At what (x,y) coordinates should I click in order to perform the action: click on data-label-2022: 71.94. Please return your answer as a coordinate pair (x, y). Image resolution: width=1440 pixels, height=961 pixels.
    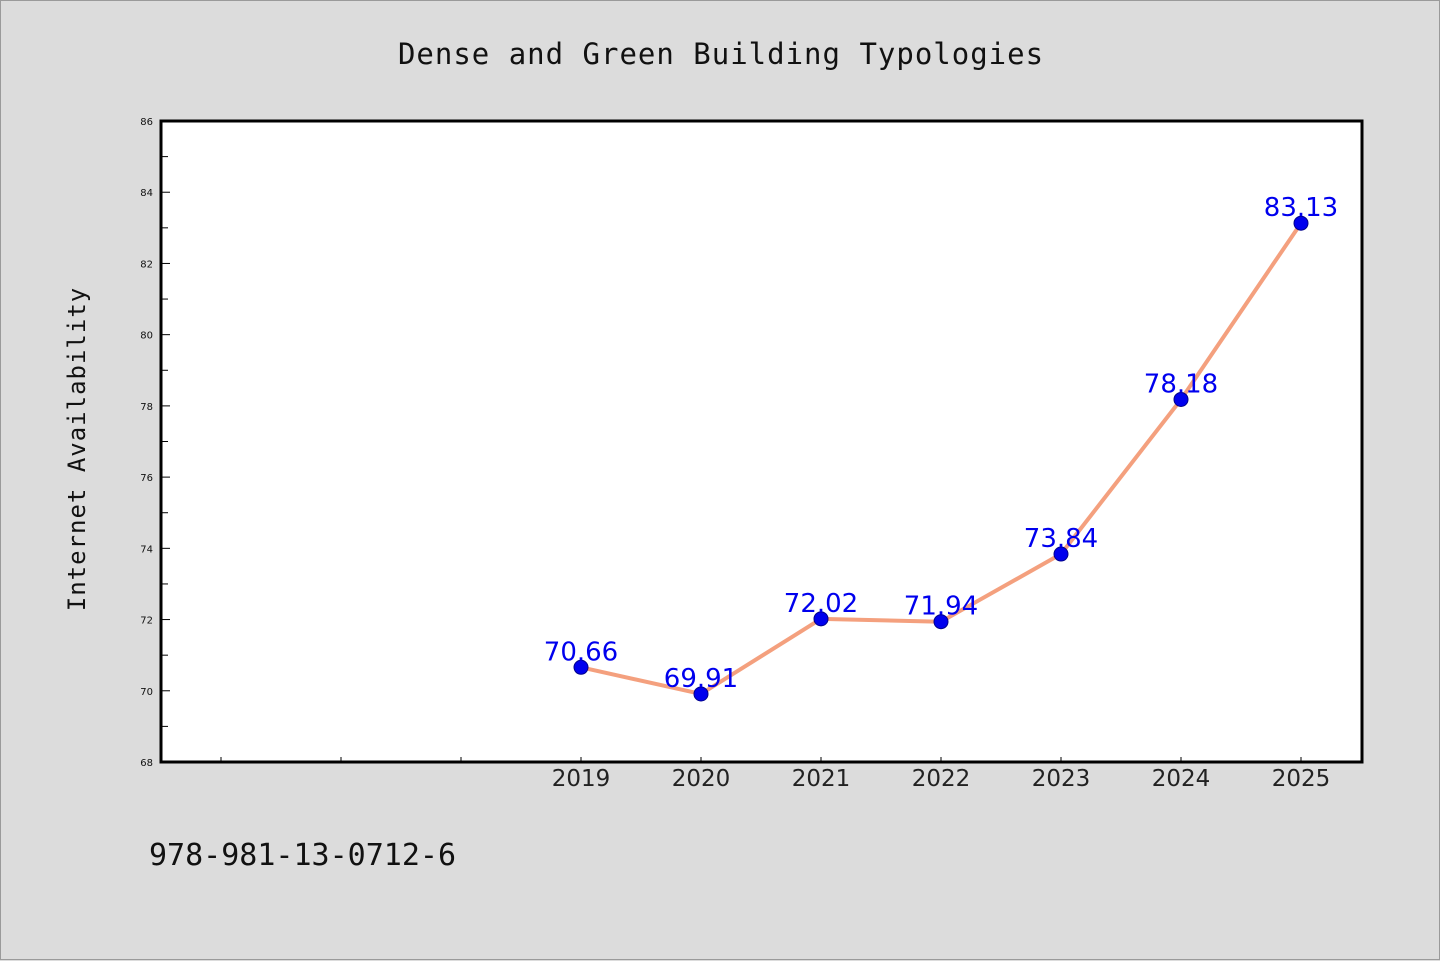
    Looking at the image, I should click on (941, 607).